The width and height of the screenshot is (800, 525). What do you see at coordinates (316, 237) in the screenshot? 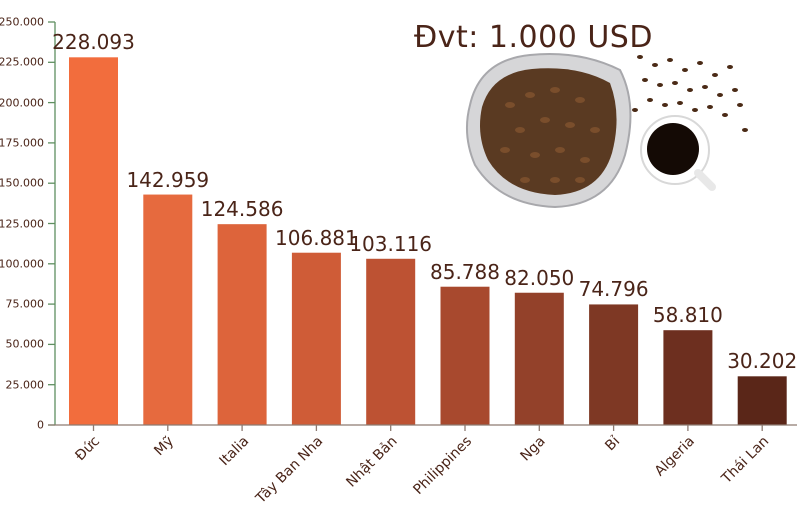
I see `value-label: 106.881` at bounding box center [316, 237].